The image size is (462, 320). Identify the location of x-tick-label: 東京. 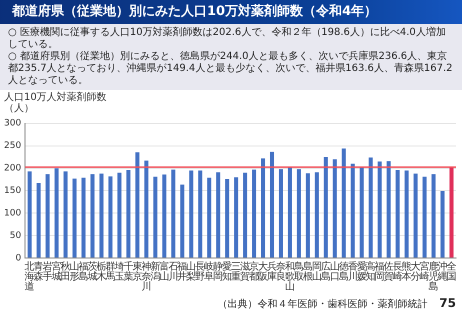
(137, 271).